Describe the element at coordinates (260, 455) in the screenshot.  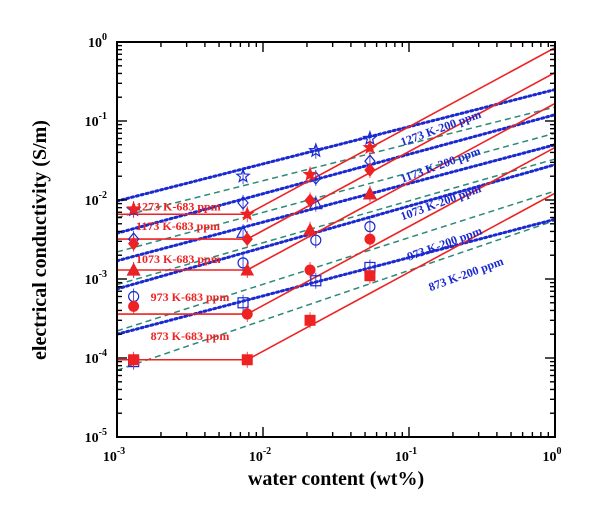
I see `x-tick-label-2: 10⁻²` at that location.